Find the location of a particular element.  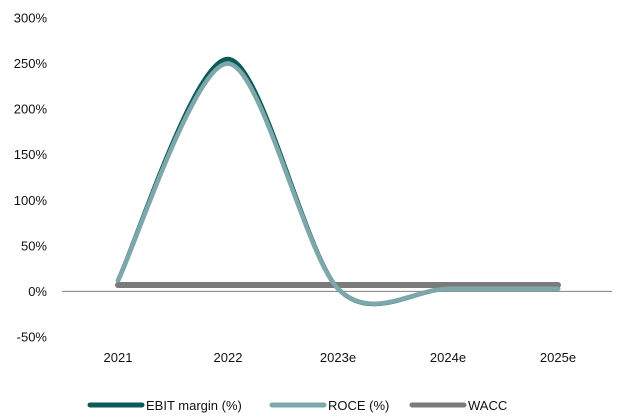

x-tick-label: 2023e is located at coordinates (338, 357).